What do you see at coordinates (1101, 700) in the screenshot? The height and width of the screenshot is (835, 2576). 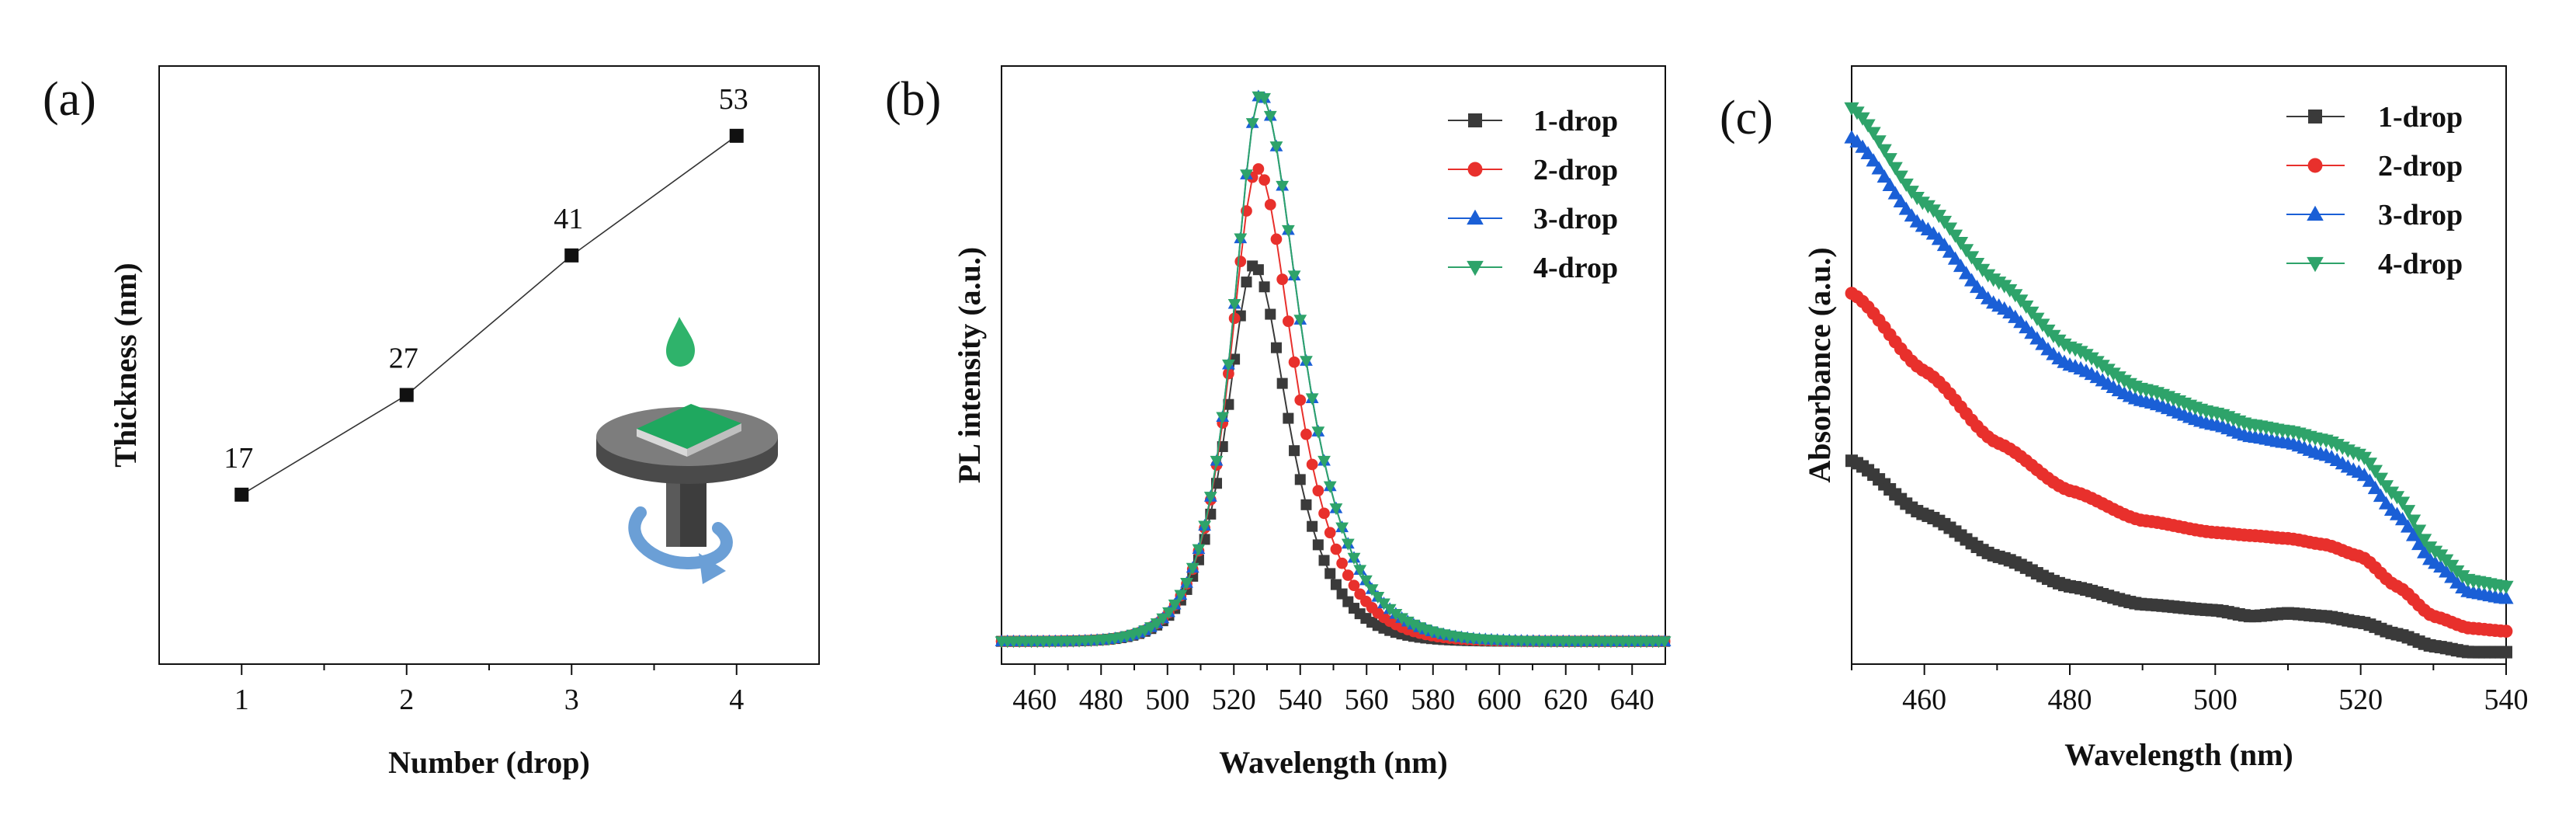 I see `x-tick-label: 480` at bounding box center [1101, 700].